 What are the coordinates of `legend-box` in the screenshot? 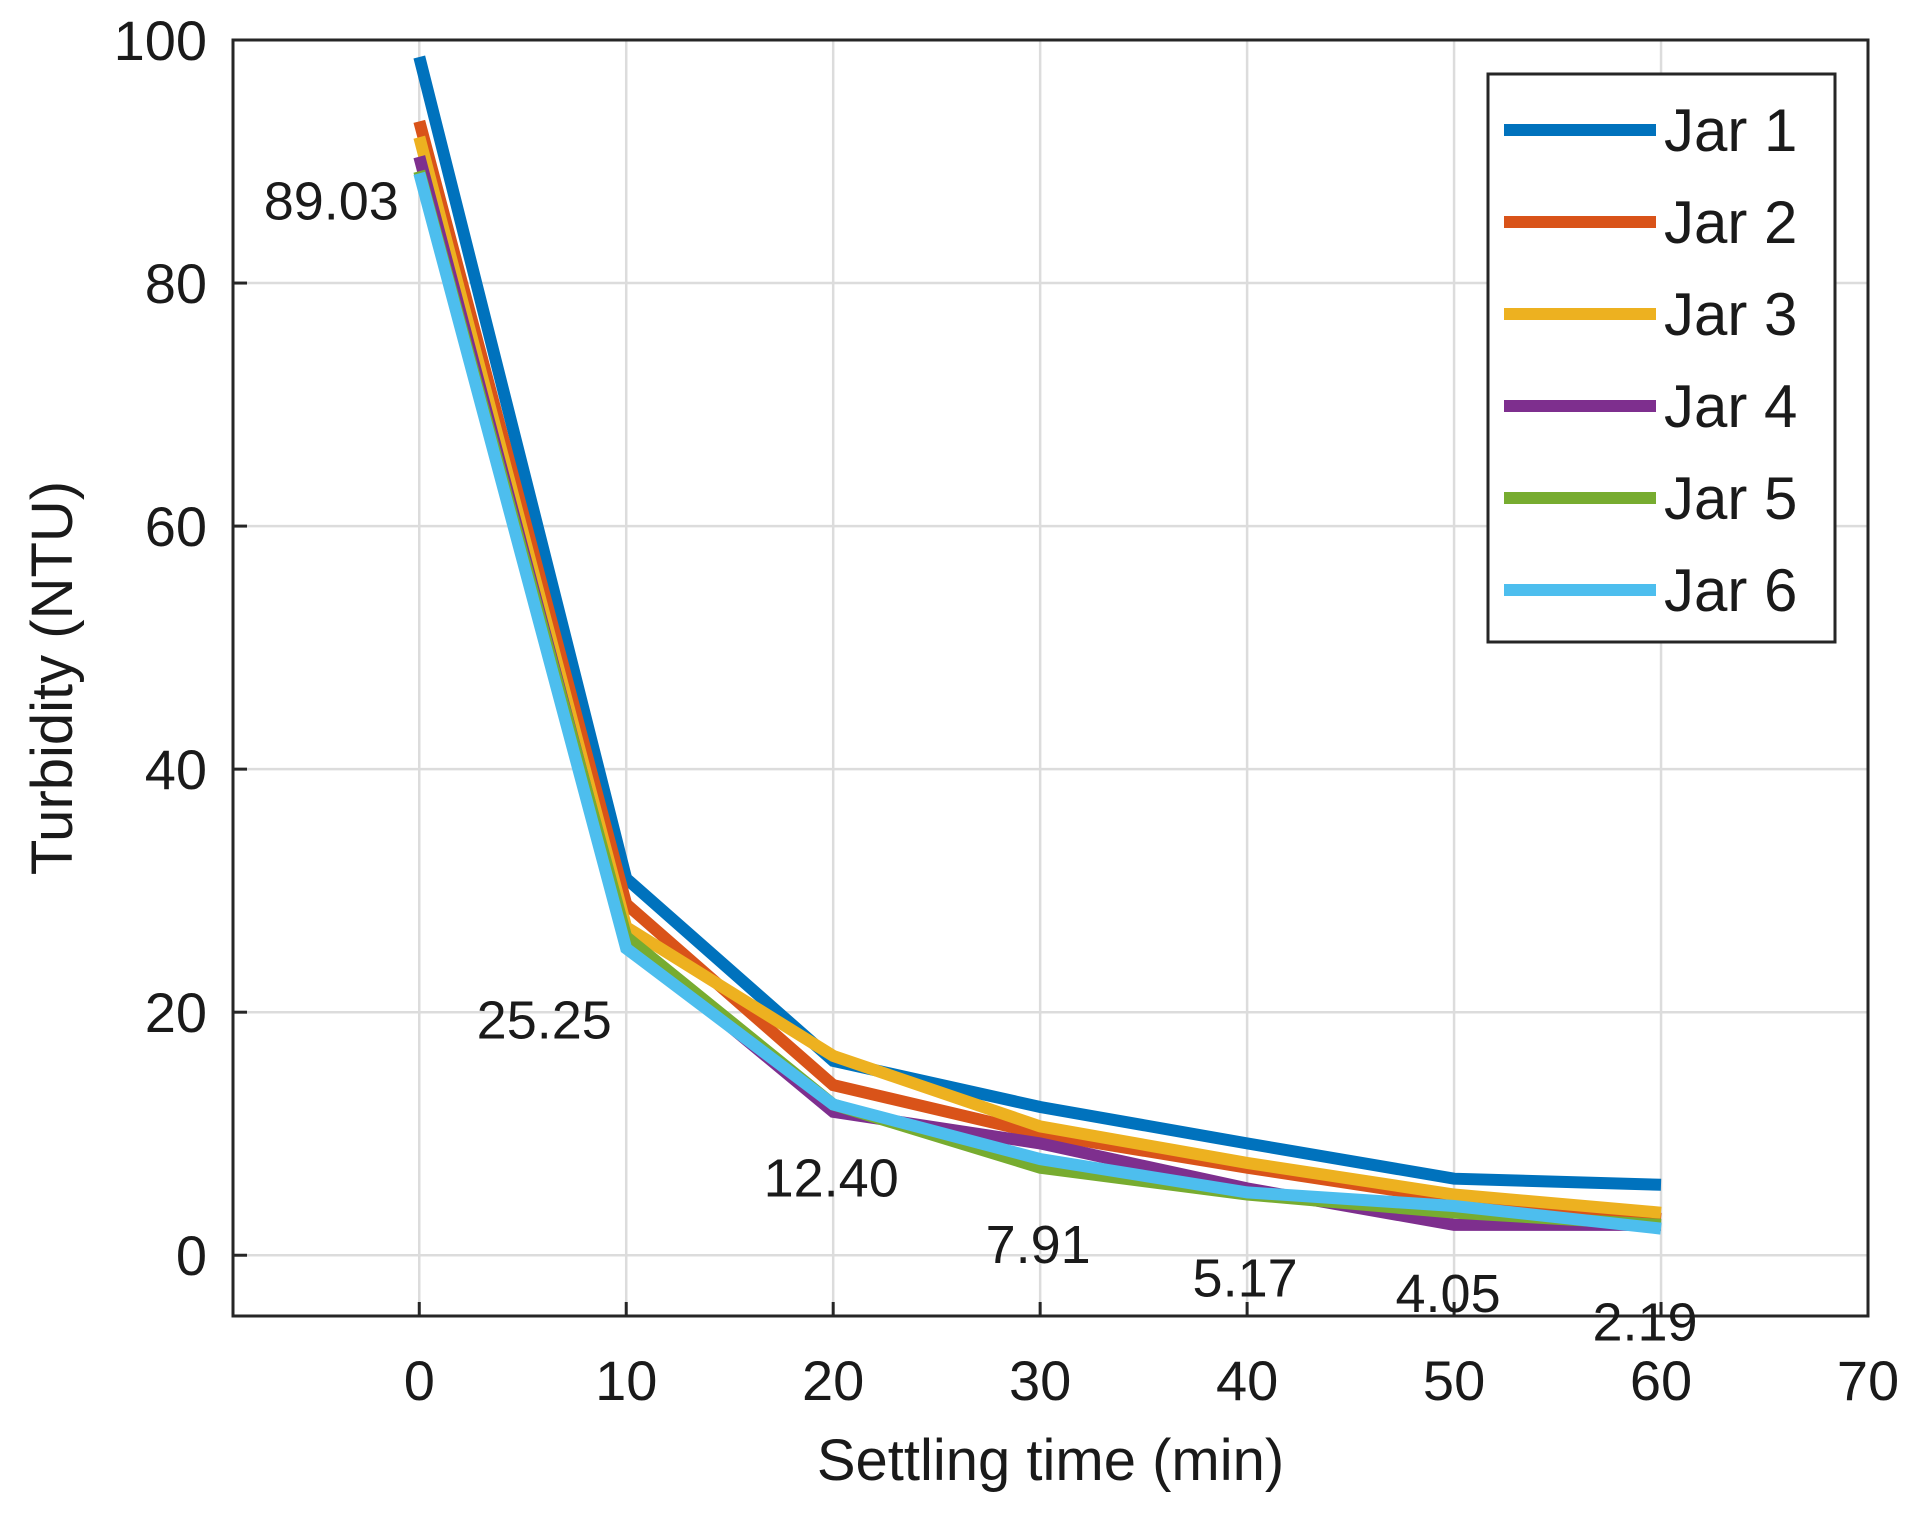 It's located at (1661, 358).